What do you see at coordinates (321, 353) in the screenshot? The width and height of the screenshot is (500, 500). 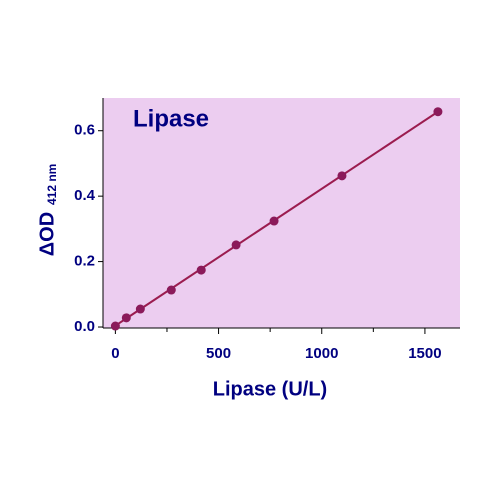 I see `x-tick-label: 1000` at bounding box center [321, 353].